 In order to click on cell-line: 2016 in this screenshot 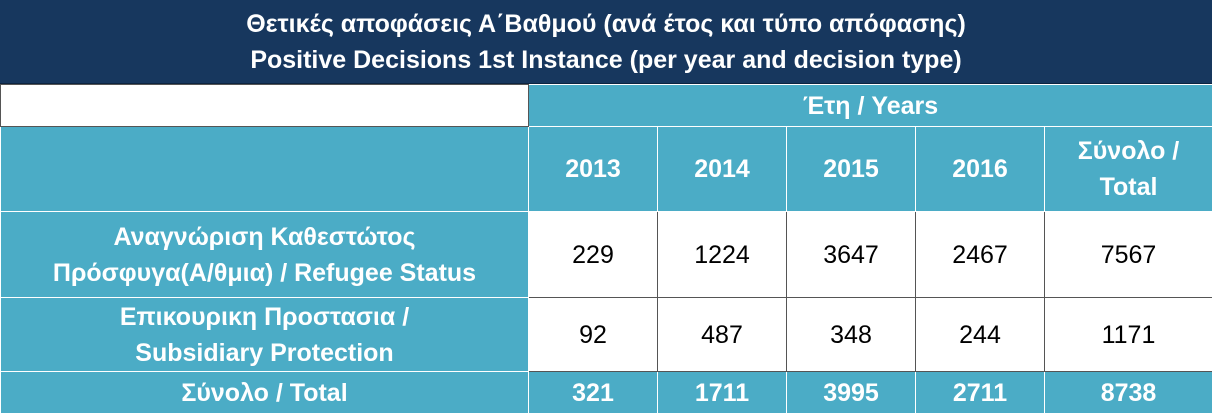, I will do `click(980, 169)`.